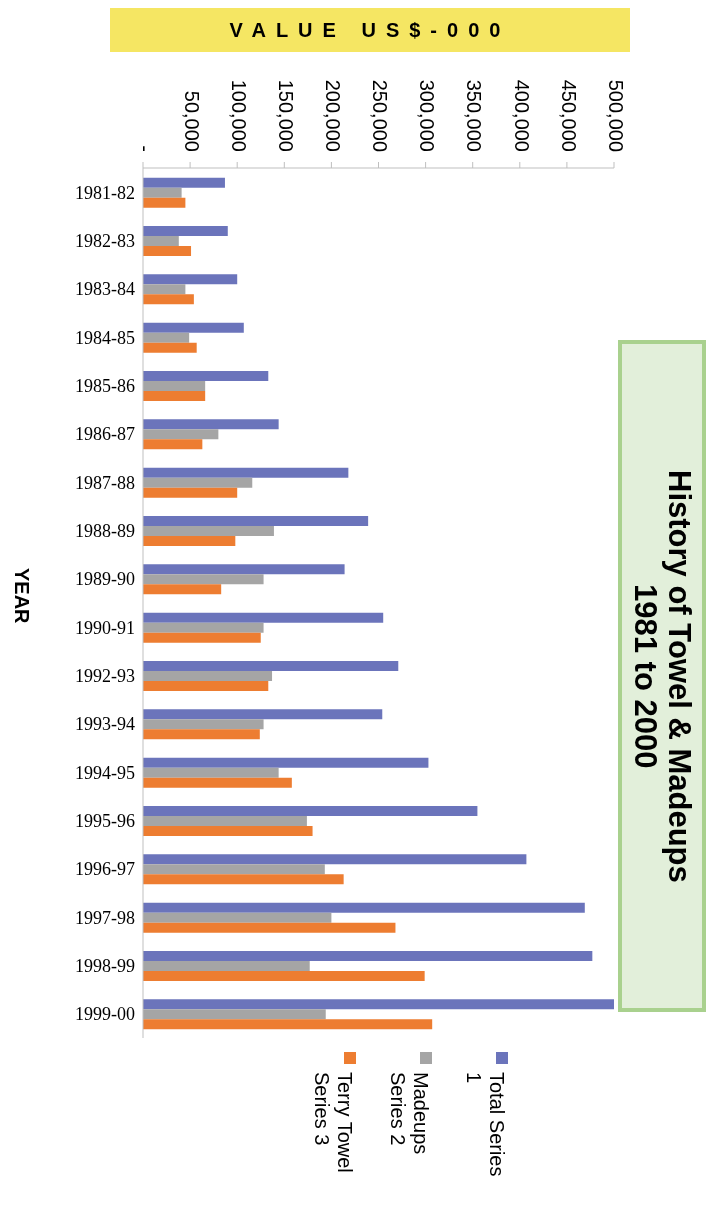 The width and height of the screenshot is (710, 1213). I want to click on y-tick-label: 1988-89, so click(105, 530).